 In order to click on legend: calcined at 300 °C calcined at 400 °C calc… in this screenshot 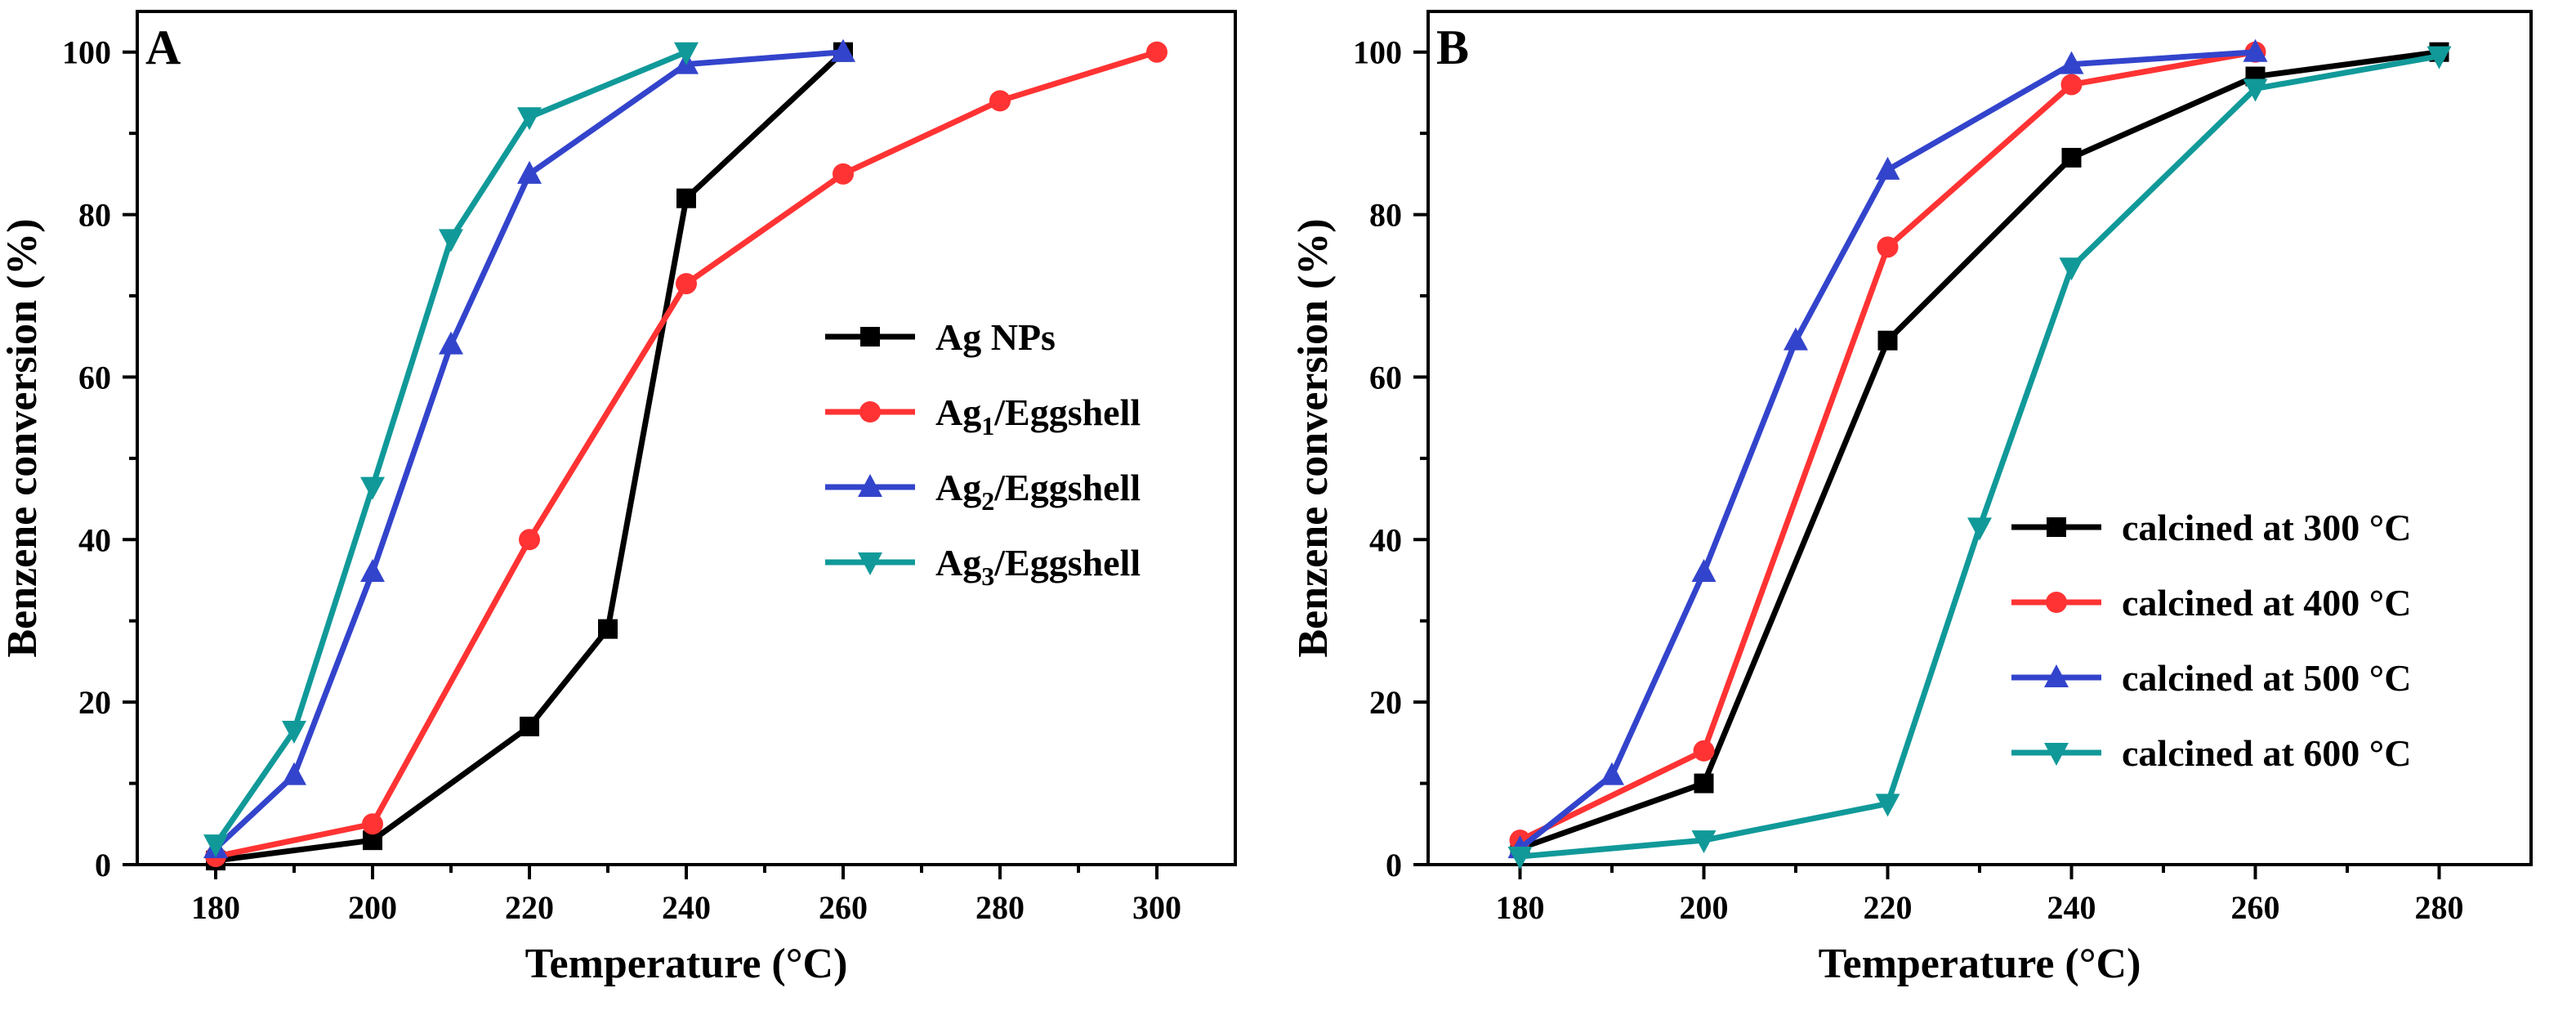, I will do `click(2211, 640)`.